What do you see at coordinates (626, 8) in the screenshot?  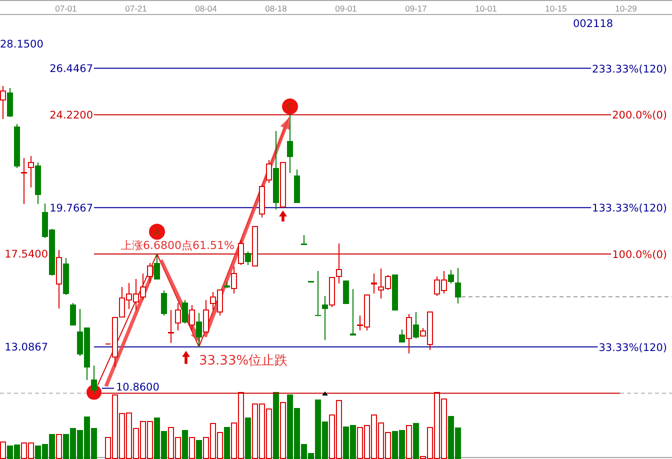 I see `x-tick-label: 10-29` at bounding box center [626, 8].